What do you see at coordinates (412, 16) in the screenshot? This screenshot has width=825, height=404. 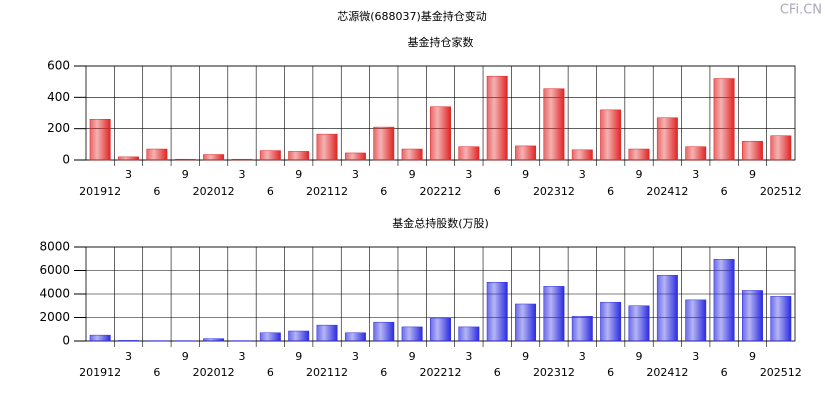 I see `chart-title: 芯源微(688037)基金持仓变动` at bounding box center [412, 16].